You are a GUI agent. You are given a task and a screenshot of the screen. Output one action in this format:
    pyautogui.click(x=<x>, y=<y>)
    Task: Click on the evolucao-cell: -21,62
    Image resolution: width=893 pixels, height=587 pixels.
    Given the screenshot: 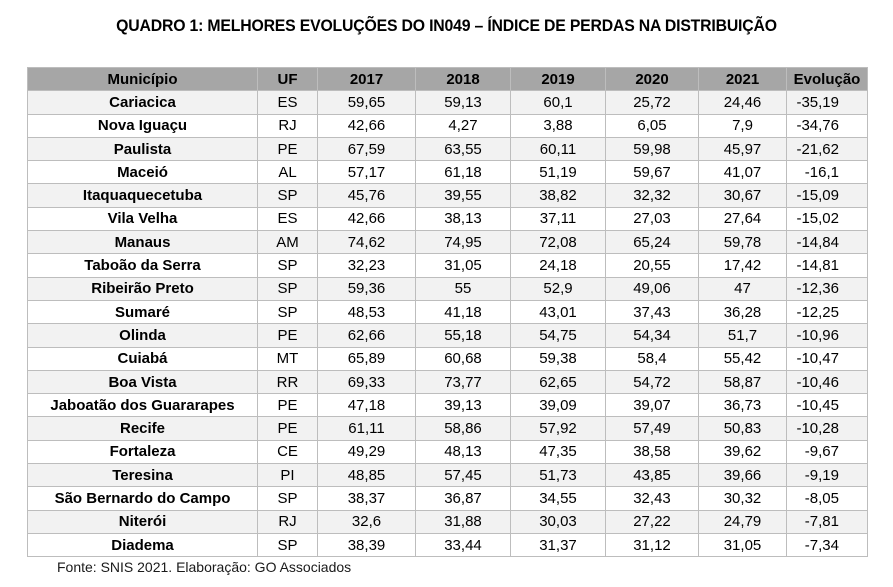 What is the action you would take?
    pyautogui.click(x=827, y=149)
    